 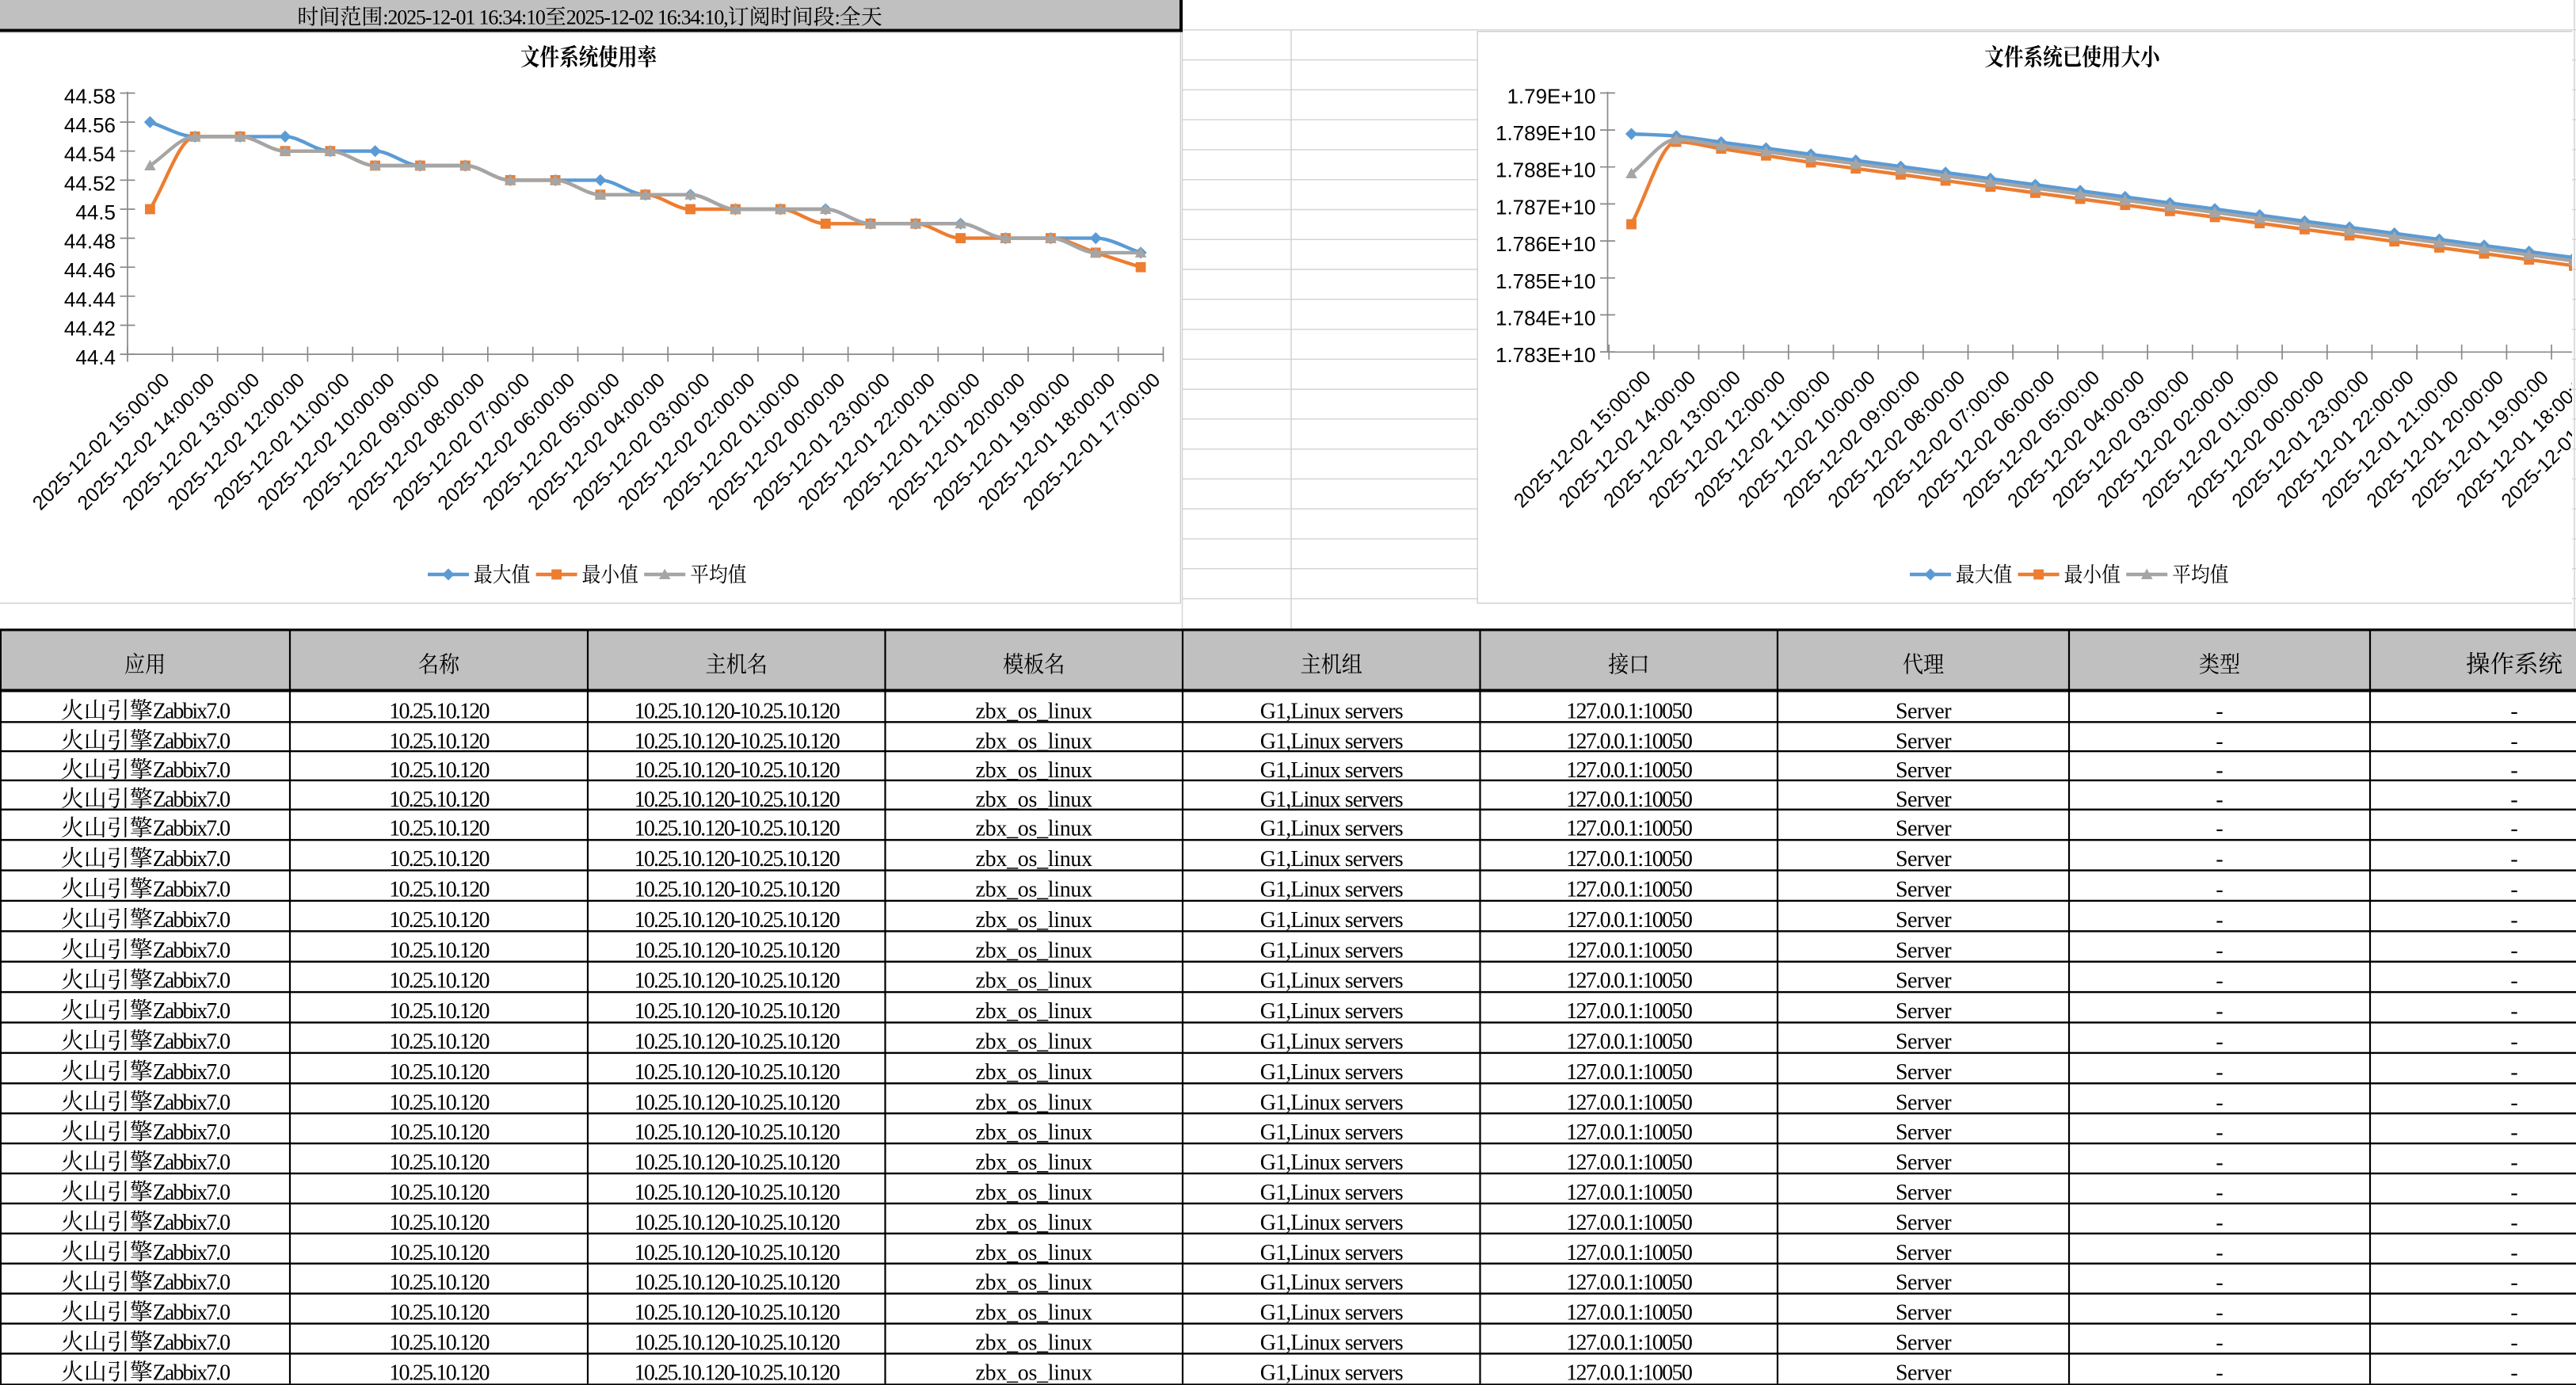 What do you see at coordinates (90, 154) in the screenshot?
I see `svg-text: 44.54` at bounding box center [90, 154].